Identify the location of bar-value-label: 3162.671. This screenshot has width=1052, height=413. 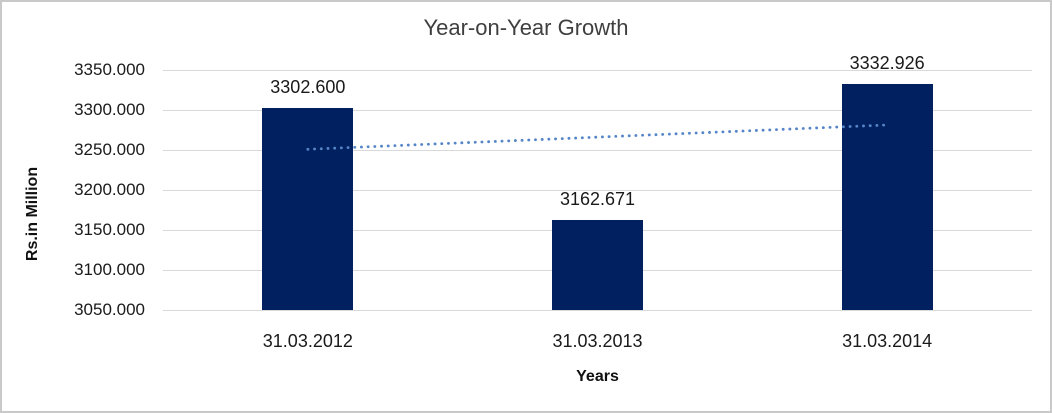
(597, 198).